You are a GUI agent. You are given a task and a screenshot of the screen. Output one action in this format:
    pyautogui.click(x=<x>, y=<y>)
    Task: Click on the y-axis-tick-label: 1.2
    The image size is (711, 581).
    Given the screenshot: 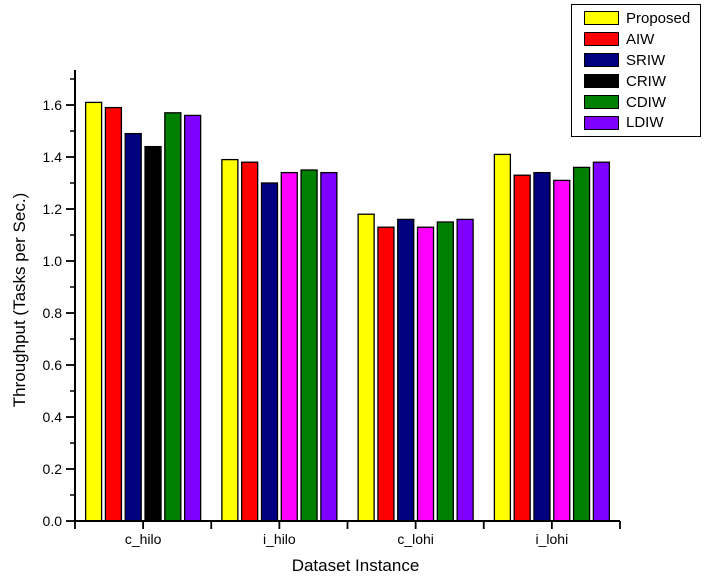 What is the action you would take?
    pyautogui.click(x=53, y=209)
    